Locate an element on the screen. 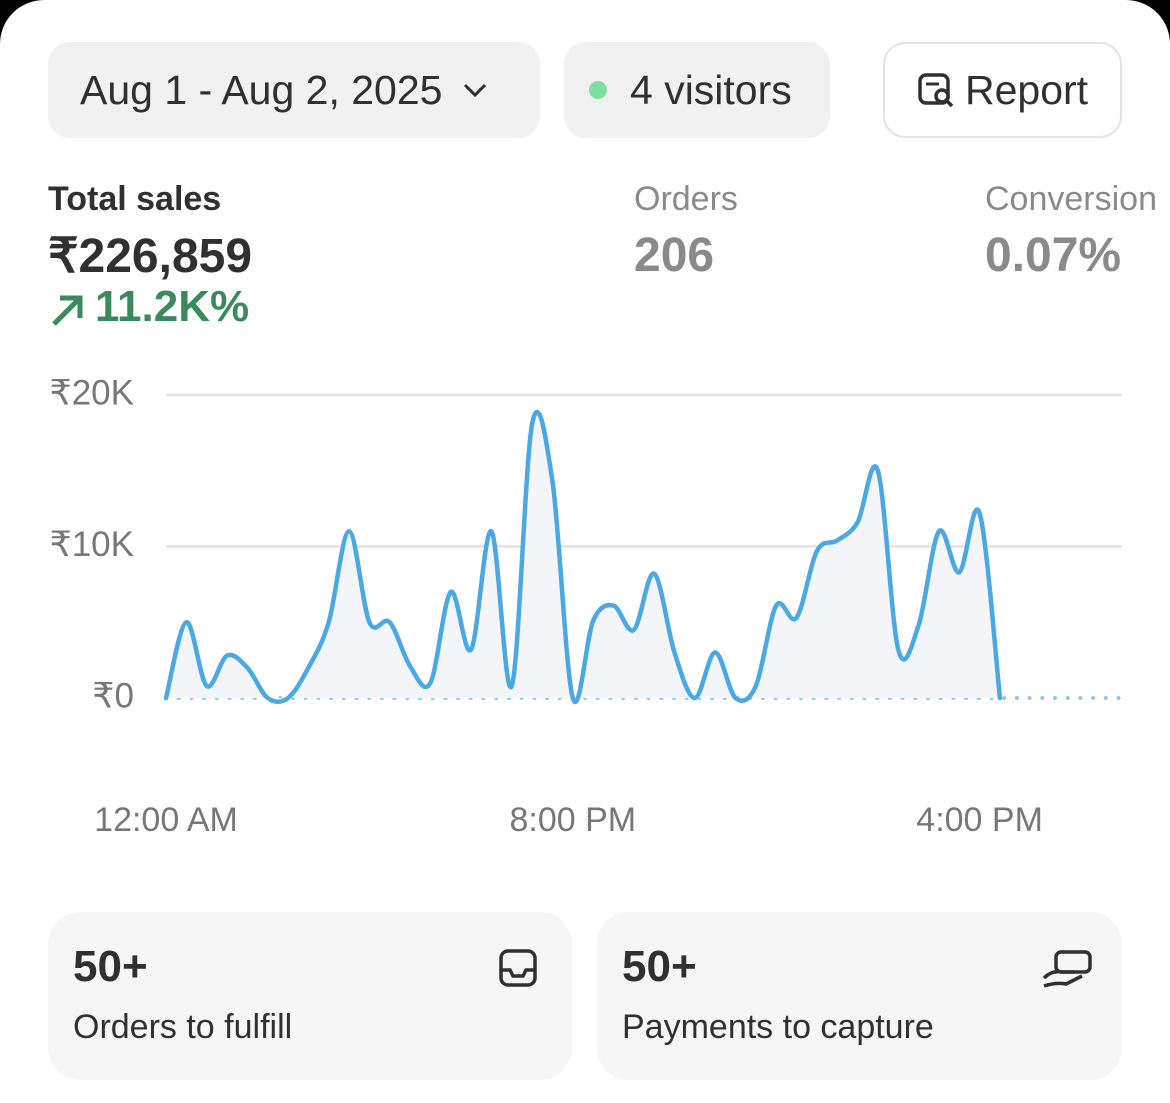 This screenshot has width=1170, height=1103. card-label: Payments to capture is located at coordinates (778, 1027).